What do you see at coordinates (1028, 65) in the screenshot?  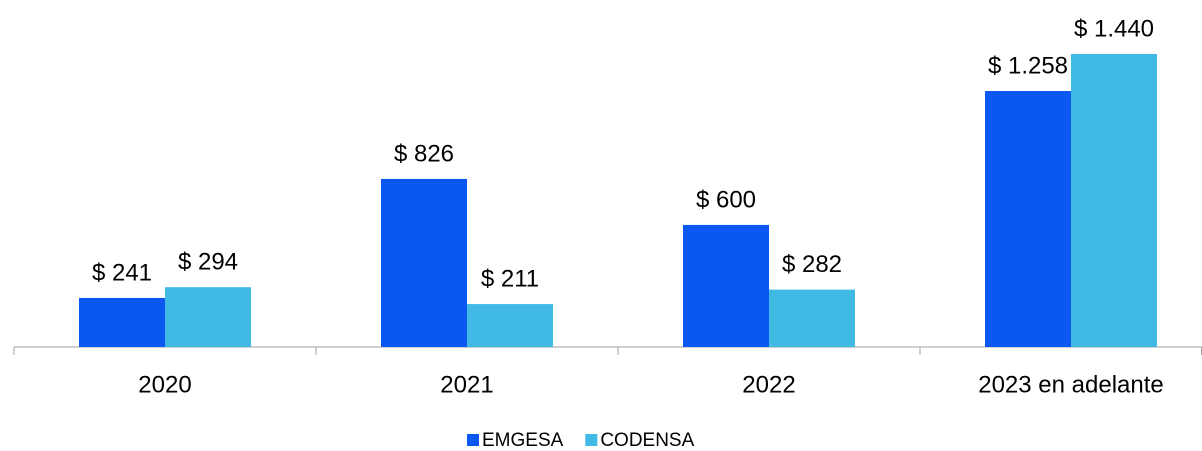 I see `value-label: $ 1.258` at bounding box center [1028, 65].